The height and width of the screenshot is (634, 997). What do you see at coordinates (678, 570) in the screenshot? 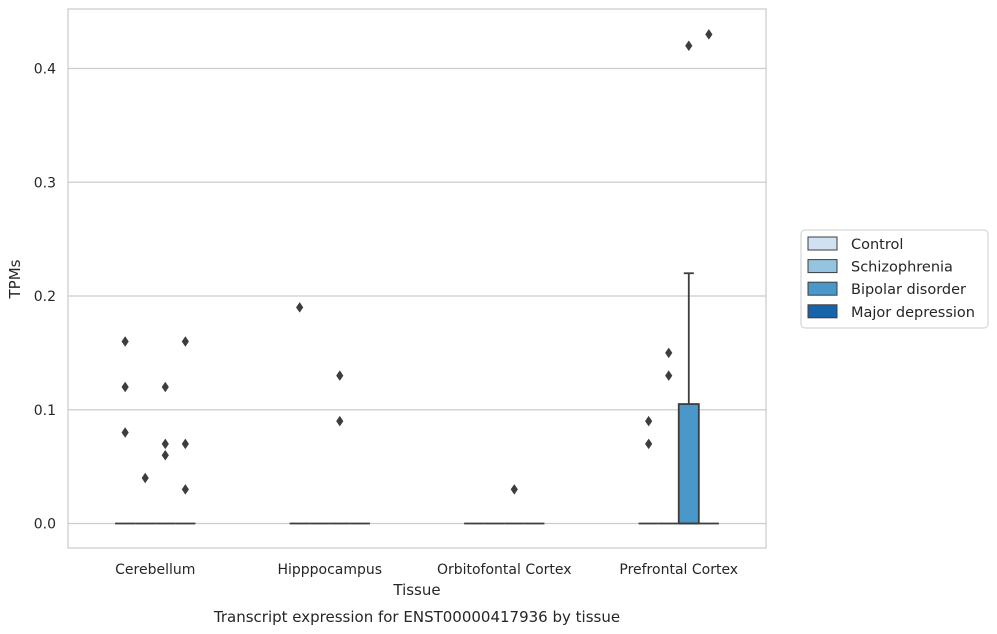
I see `x-tick-label: Prefrontal Cortex` at bounding box center [678, 570].